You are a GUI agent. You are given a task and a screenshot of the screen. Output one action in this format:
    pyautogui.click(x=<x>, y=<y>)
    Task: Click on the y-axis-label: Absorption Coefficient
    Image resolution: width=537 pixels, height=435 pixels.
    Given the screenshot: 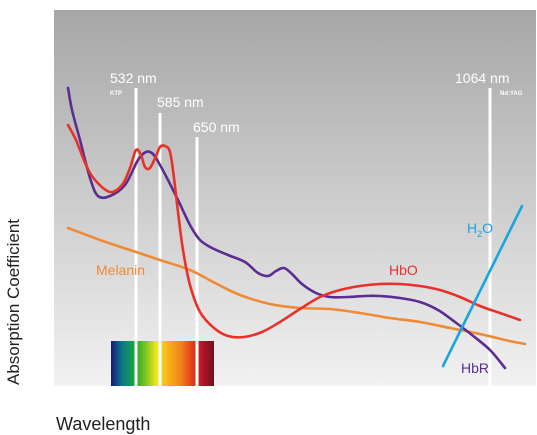 What is the action you would take?
    pyautogui.click(x=13, y=302)
    